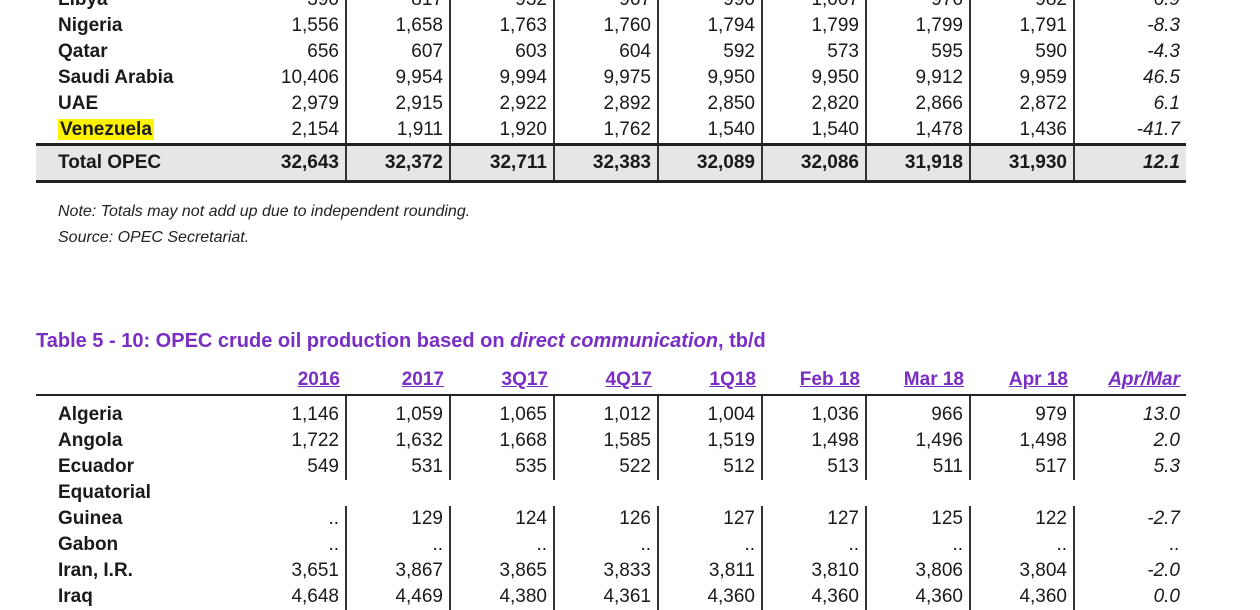 This screenshot has height=610, width=1260. I want to click on change-cell, so click(1130, 493).